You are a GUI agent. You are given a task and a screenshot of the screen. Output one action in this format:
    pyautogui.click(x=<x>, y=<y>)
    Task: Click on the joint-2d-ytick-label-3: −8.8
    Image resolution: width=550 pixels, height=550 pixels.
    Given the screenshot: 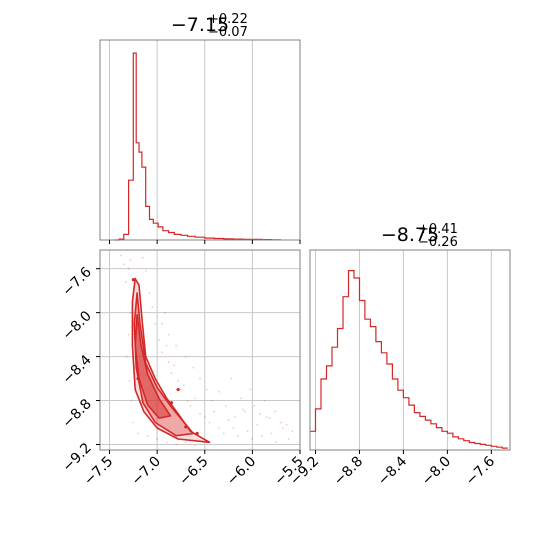 What is the action you would take?
    pyautogui.click(x=76, y=413)
    